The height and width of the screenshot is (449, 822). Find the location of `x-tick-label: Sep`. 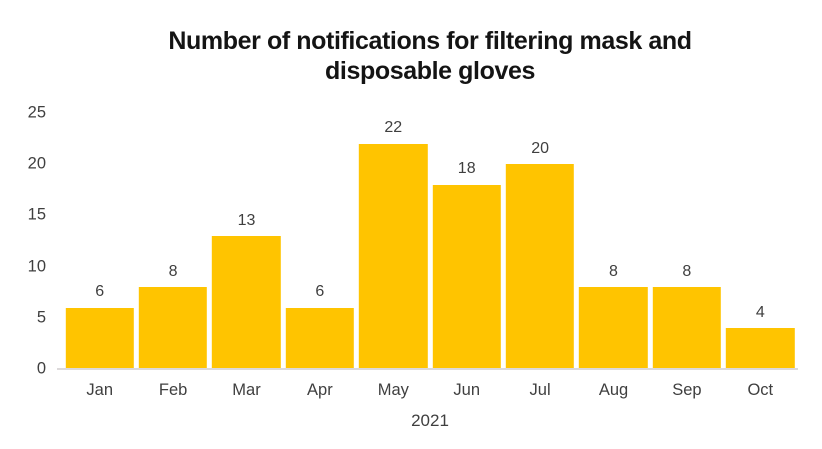

x-tick-label: Sep is located at coordinates (687, 390).